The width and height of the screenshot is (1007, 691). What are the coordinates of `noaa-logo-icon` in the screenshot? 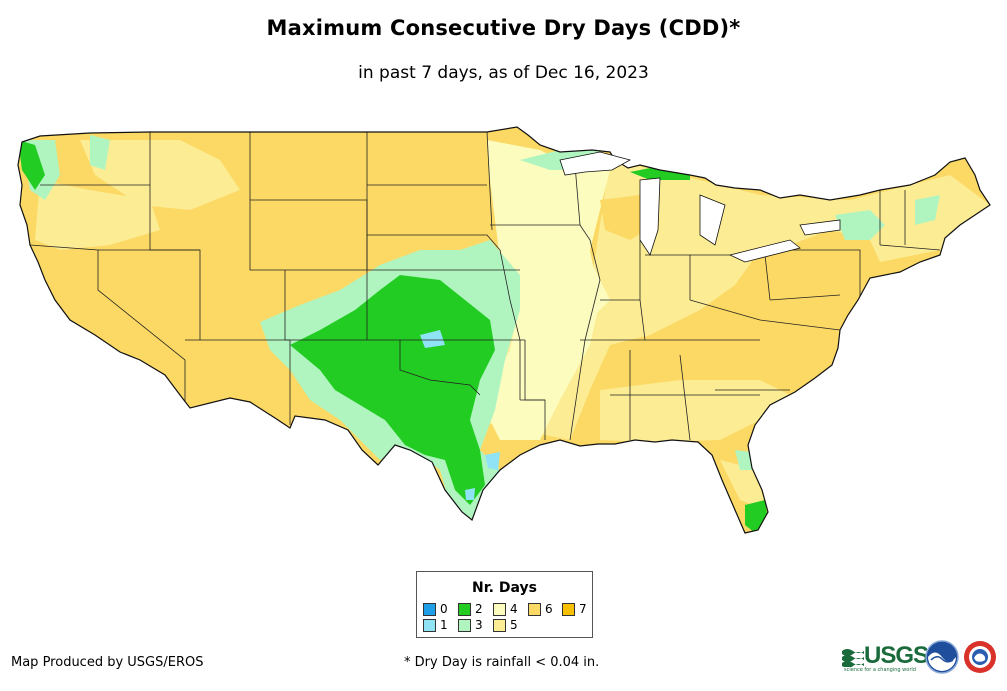 It's located at (942, 657).